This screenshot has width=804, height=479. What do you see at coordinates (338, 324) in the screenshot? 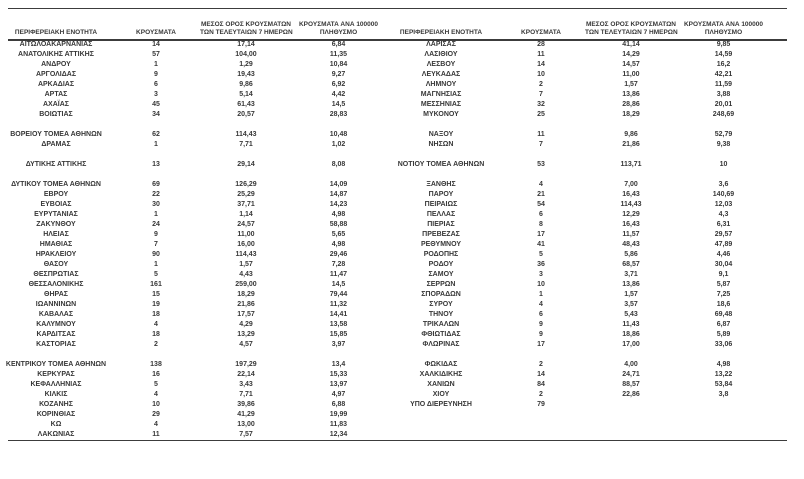
I see `value-cell: 13,58` at bounding box center [338, 324].